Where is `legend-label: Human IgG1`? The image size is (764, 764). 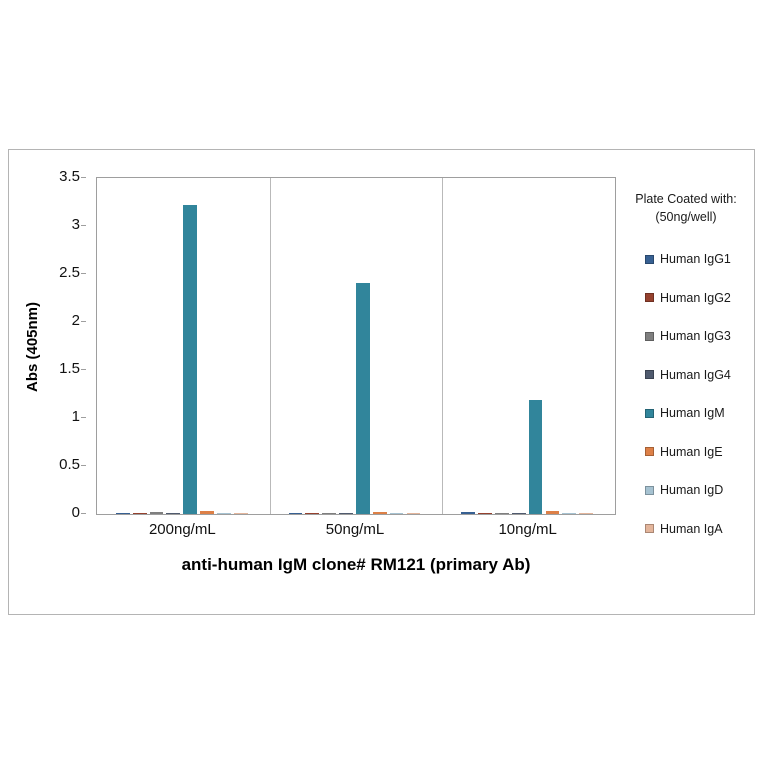 legend-label: Human IgG1 is located at coordinates (695, 259).